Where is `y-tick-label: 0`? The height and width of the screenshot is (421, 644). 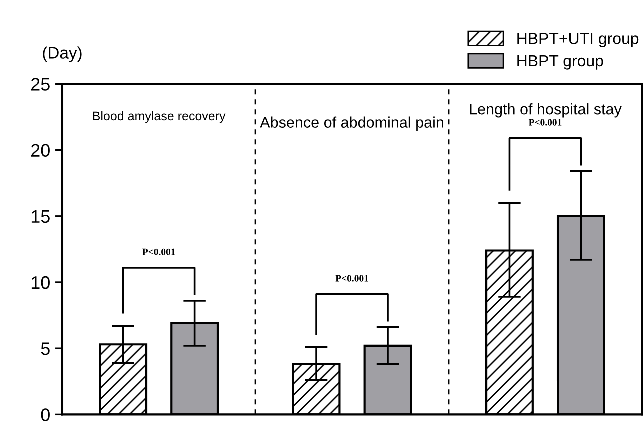
y-tick-label: 0 is located at coordinates (45, 414).